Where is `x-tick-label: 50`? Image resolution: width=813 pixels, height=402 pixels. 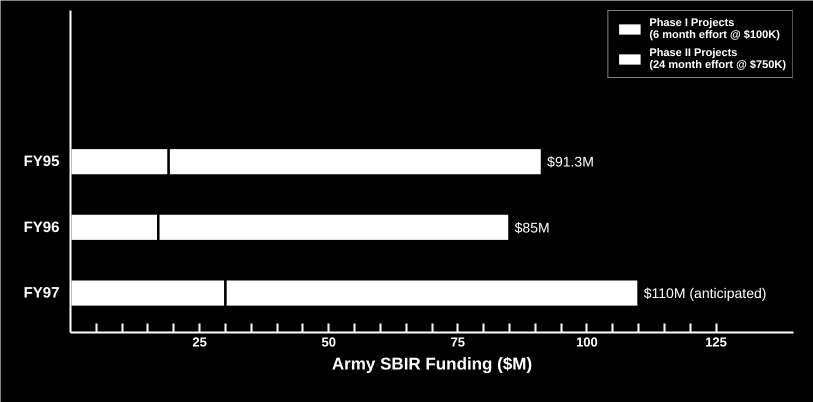 x-tick-label: 50 is located at coordinates (328, 342).